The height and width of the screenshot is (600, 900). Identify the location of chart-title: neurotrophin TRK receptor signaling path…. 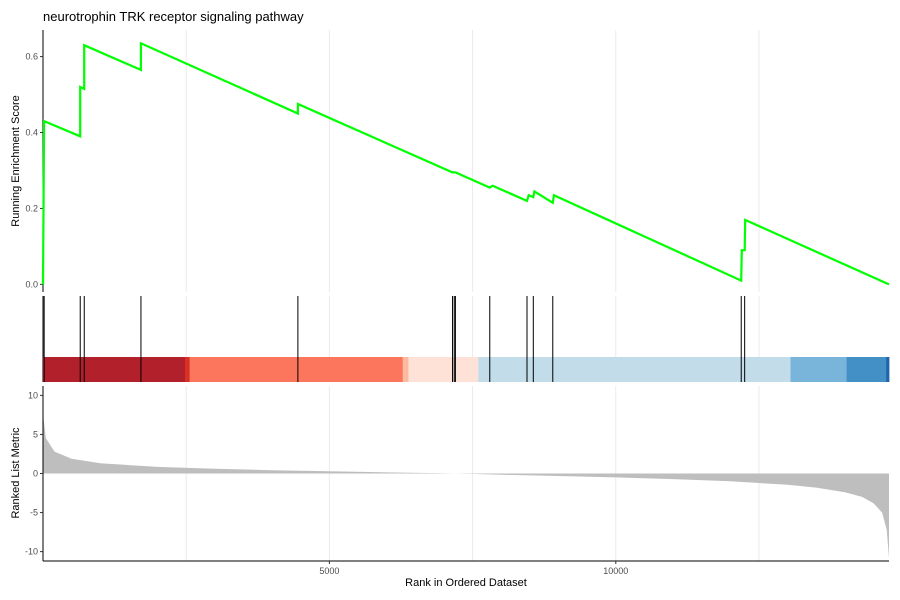
(173, 16).